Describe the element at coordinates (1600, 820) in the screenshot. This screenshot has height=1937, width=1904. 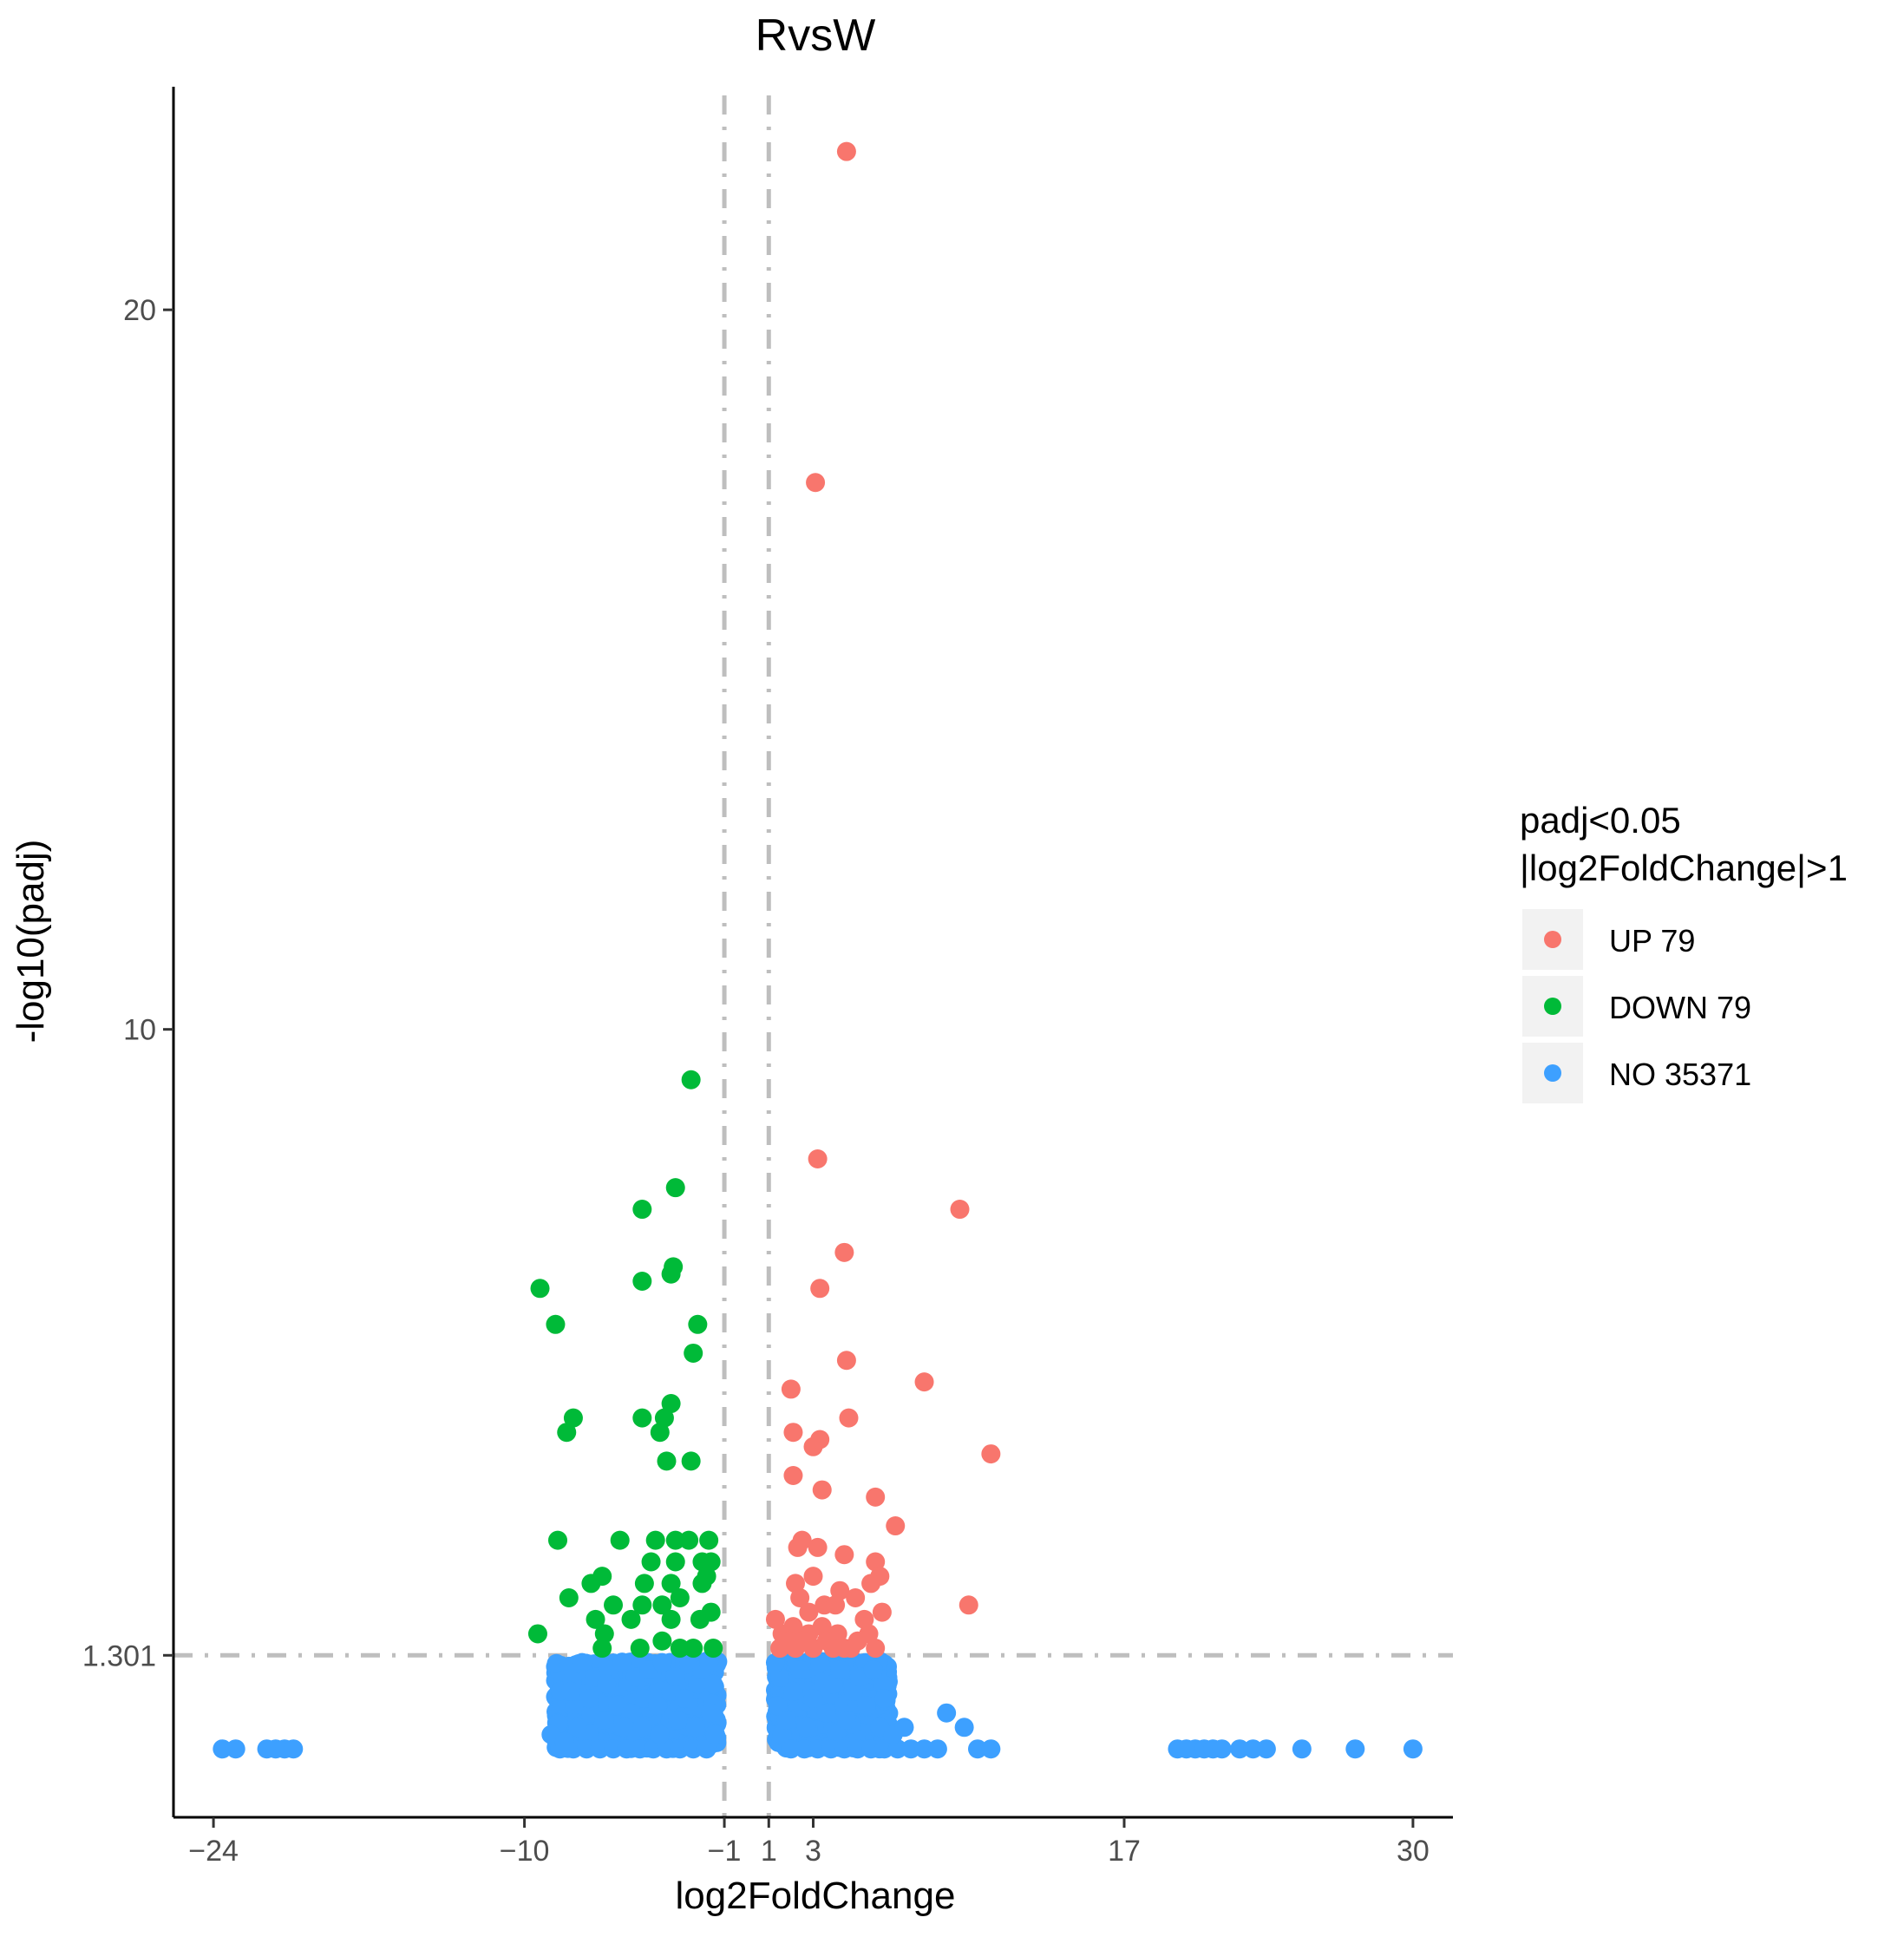
I see `legend-title-line1: padj<0.05` at that location.